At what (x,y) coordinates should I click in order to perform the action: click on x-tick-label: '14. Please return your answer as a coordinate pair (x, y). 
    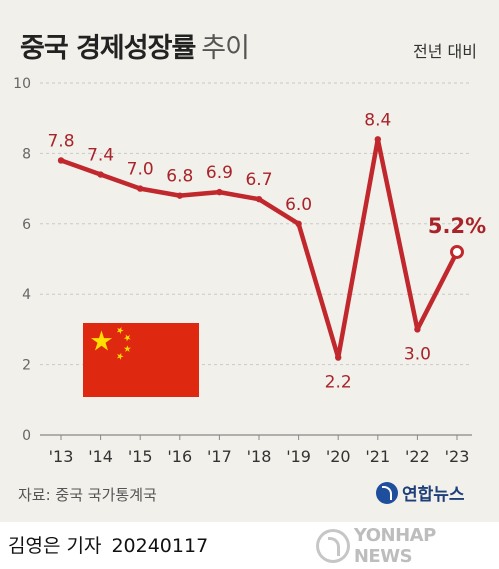
    Looking at the image, I should click on (100, 456).